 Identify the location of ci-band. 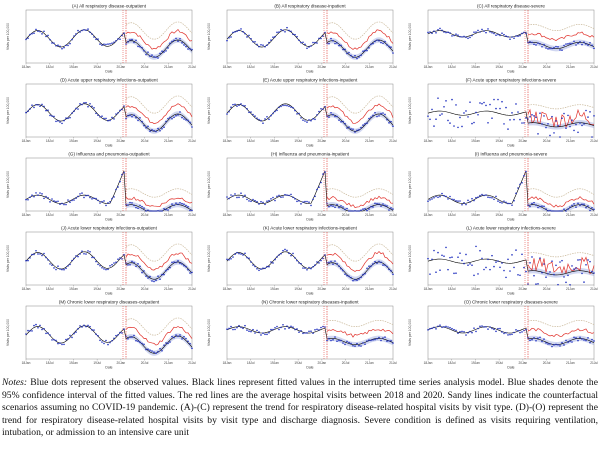
(159, 270).